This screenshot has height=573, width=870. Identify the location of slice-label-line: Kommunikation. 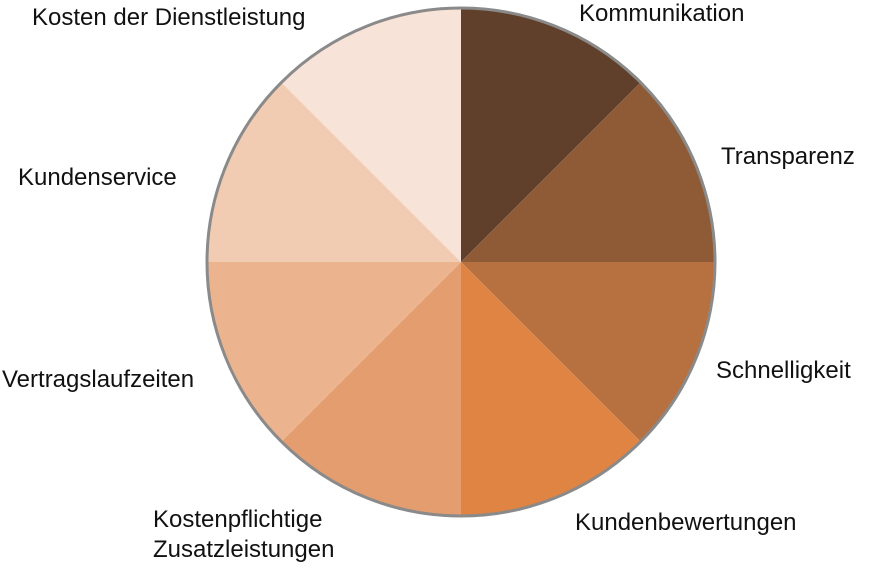
(661, 13).